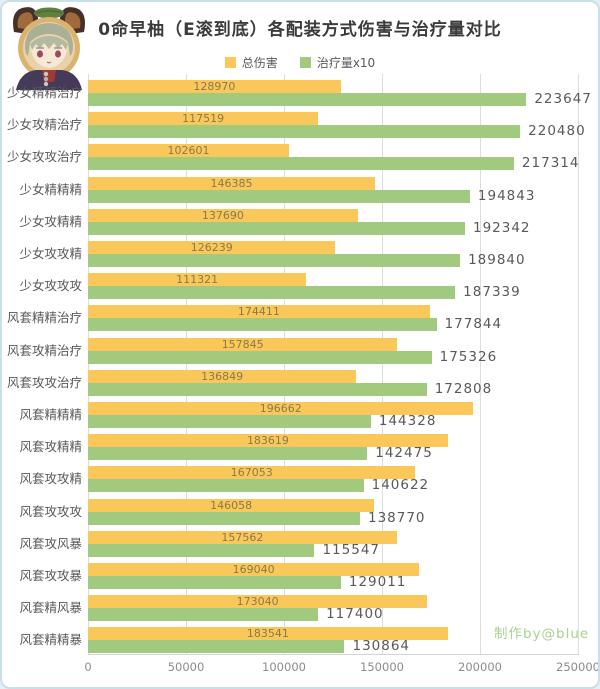  I want to click on damage-value-label: 126239, so click(211, 247).